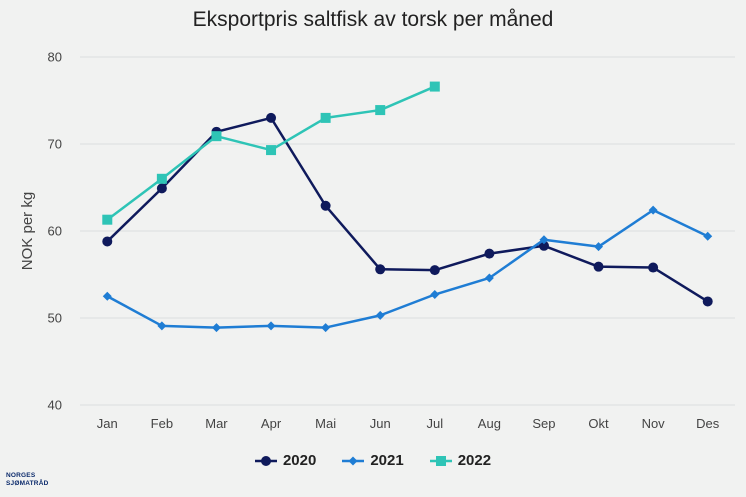  What do you see at coordinates (598, 423) in the screenshot?
I see `x-tick-label: Okt` at bounding box center [598, 423].